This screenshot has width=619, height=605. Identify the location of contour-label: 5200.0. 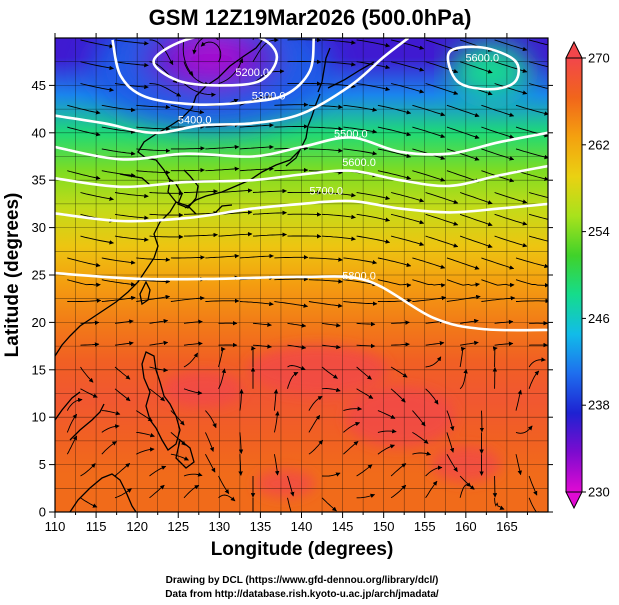
(252, 73).